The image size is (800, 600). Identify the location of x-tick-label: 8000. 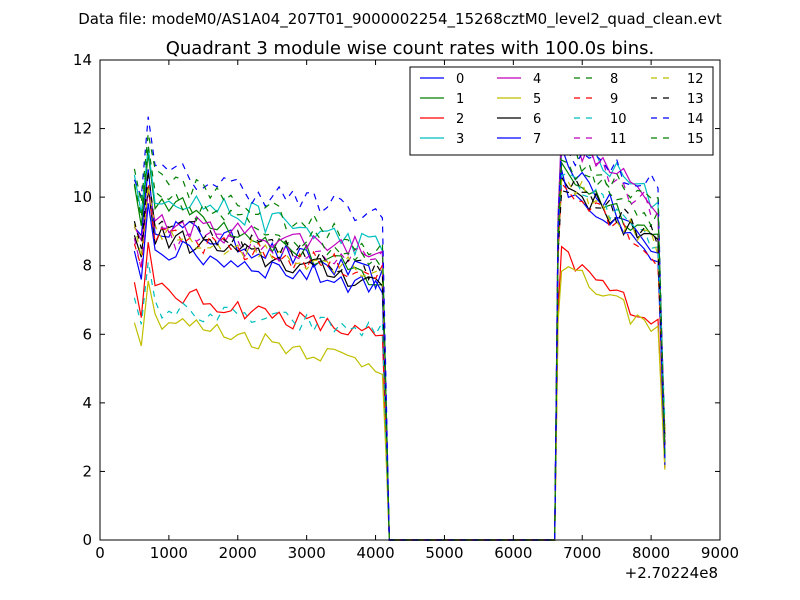
(651, 553).